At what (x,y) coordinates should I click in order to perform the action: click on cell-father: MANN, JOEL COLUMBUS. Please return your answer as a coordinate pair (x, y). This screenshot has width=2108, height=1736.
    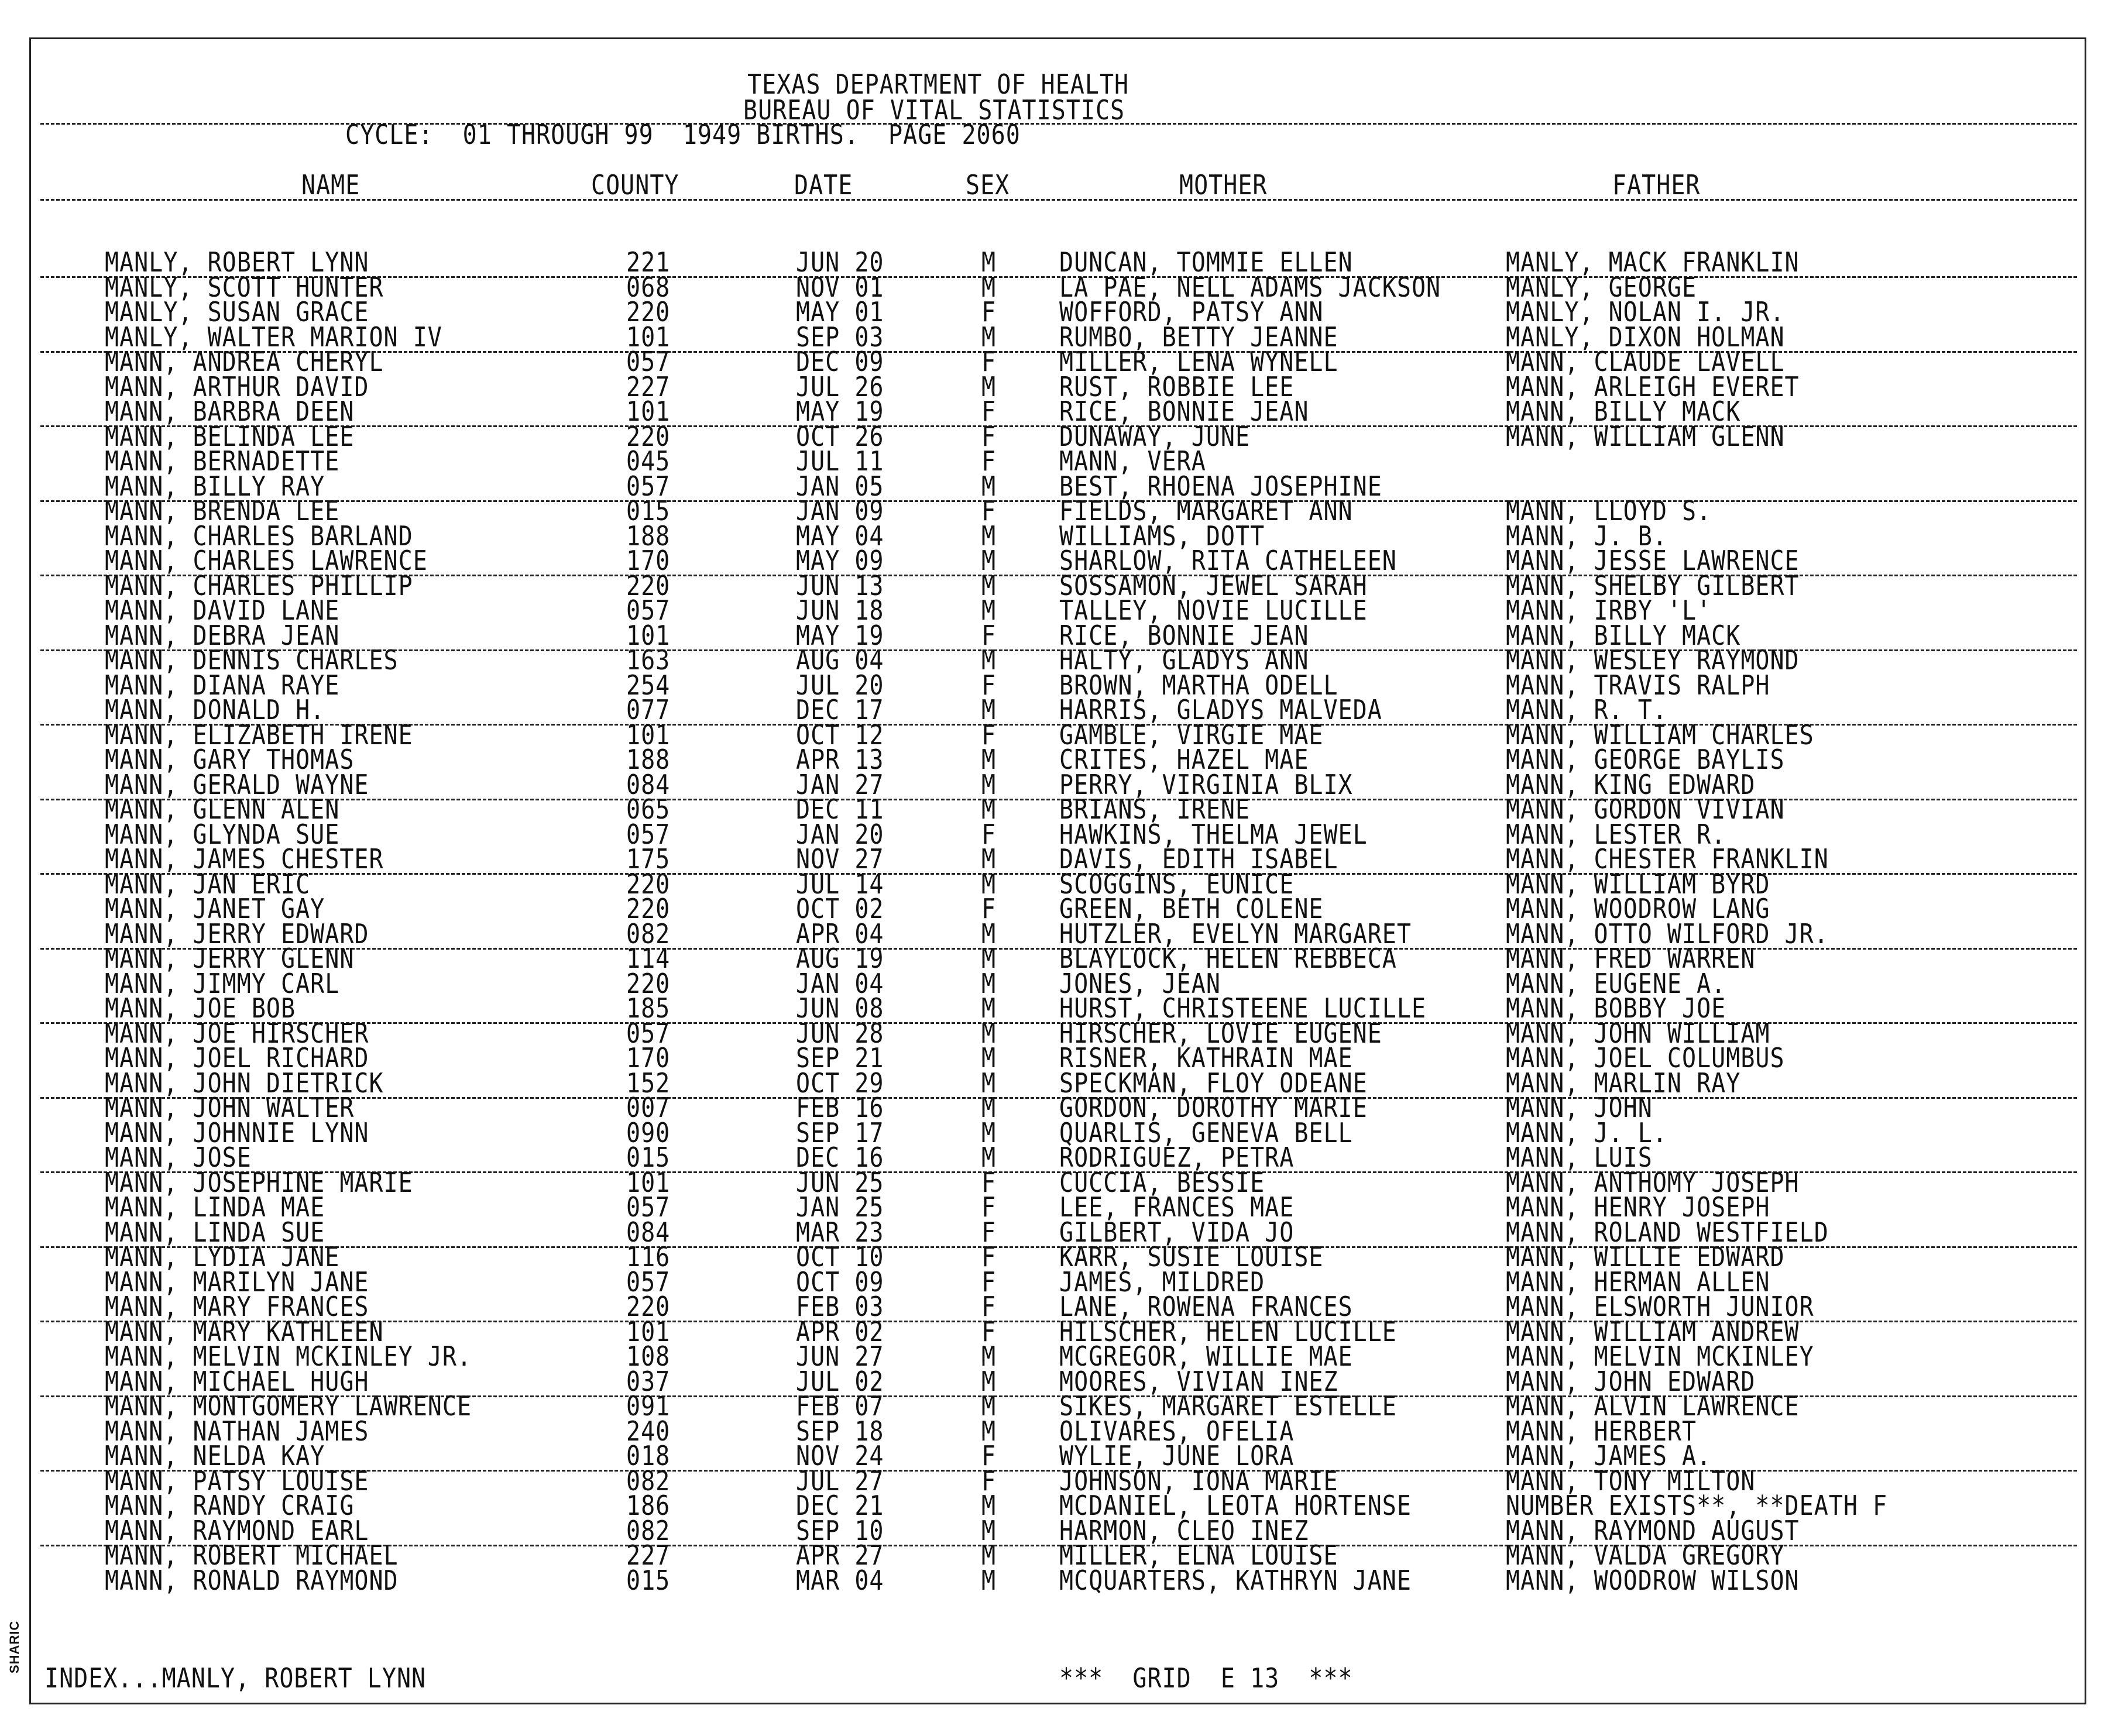
    Looking at the image, I should click on (1646, 1058).